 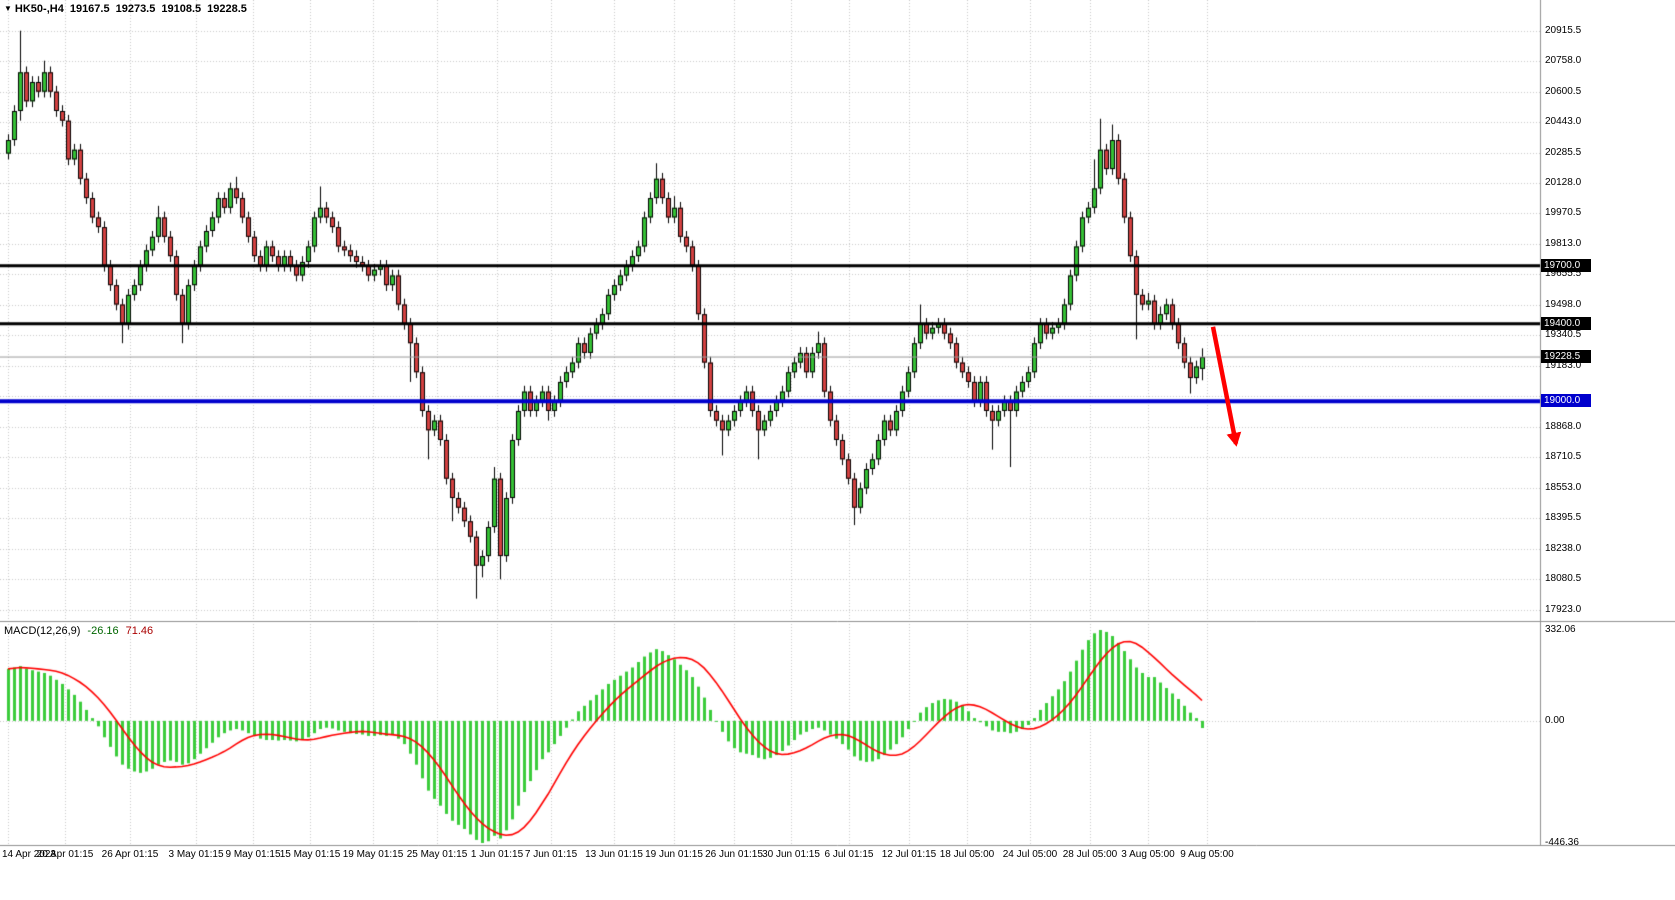 What do you see at coordinates (103, 631) in the screenshot?
I see `macd-main-value: -26.16` at bounding box center [103, 631].